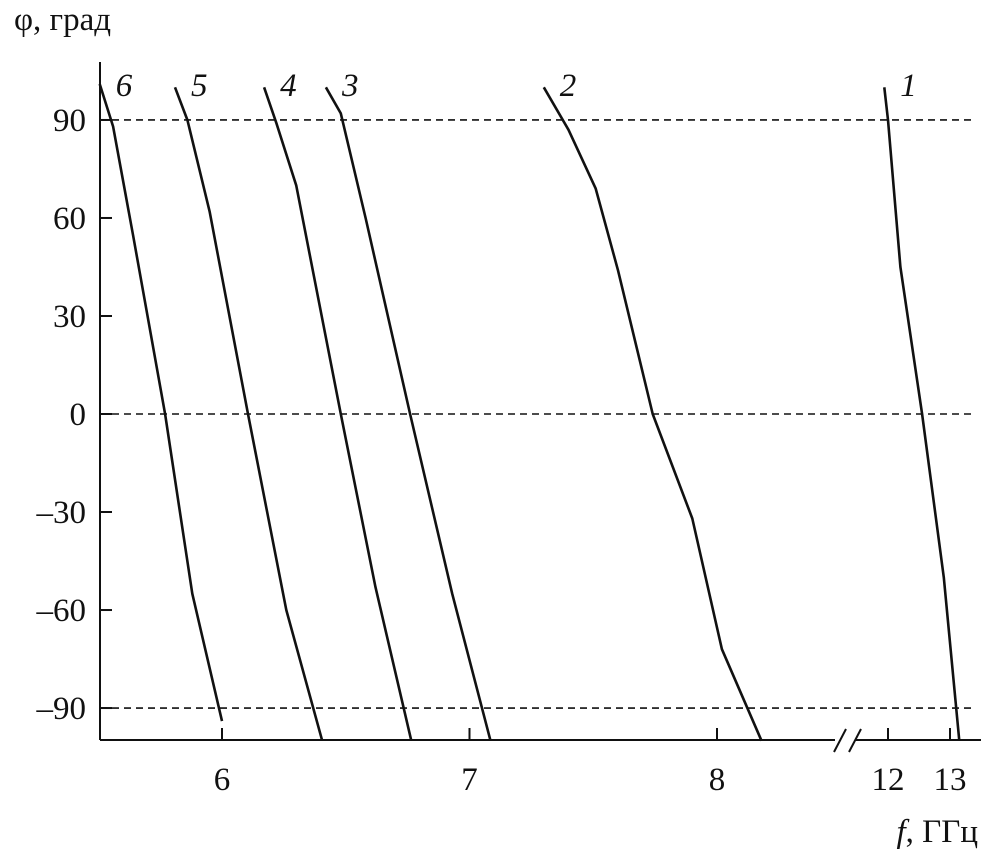 The height and width of the screenshot is (854, 981). What do you see at coordinates (124, 86) in the screenshot?
I see `curve-label-6: 6` at bounding box center [124, 86].